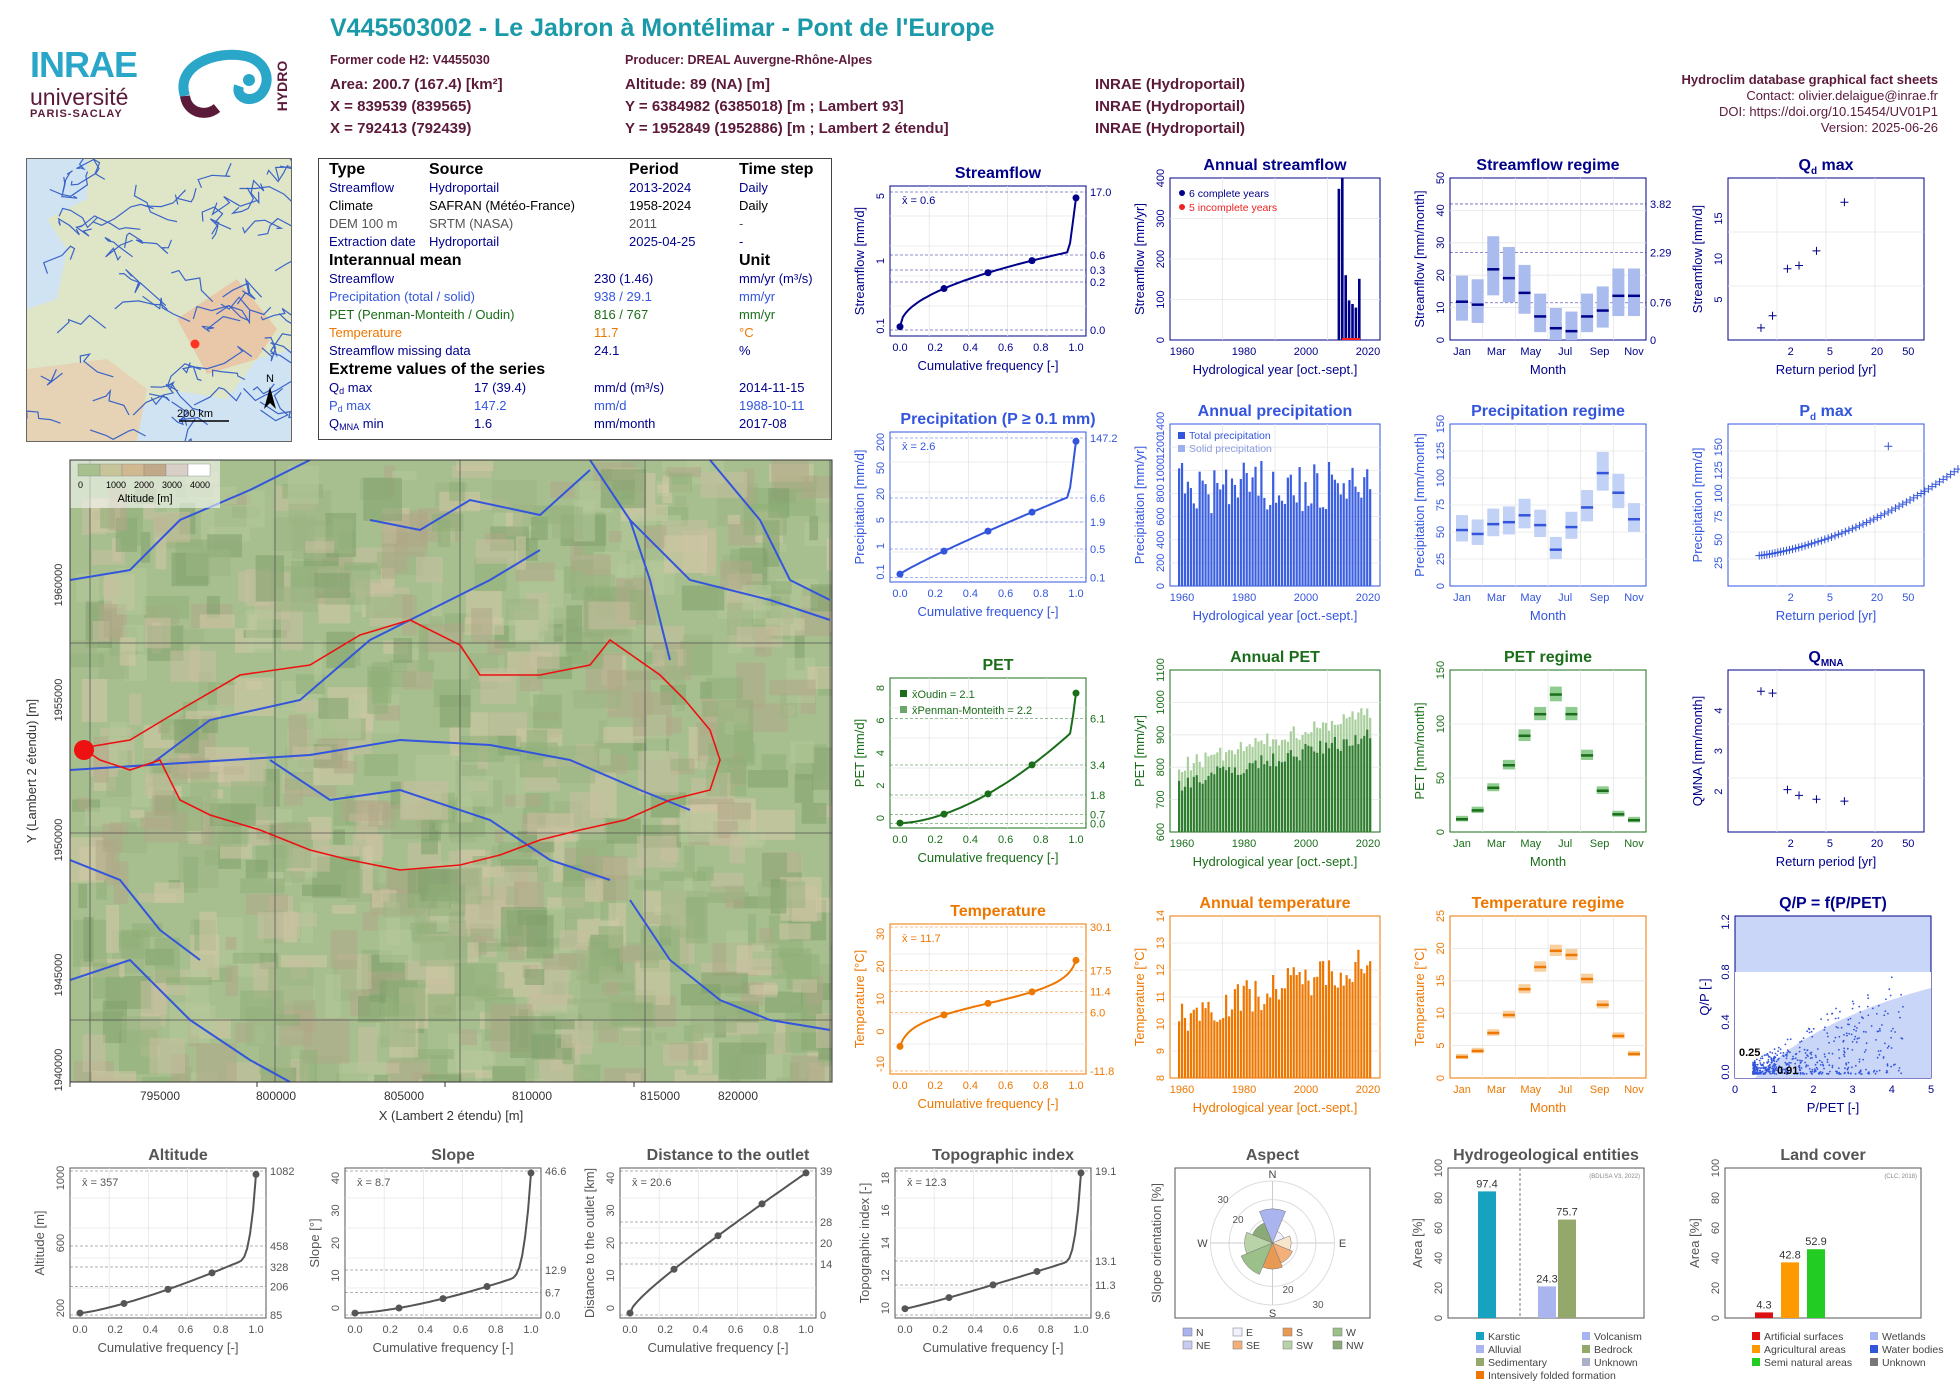  I want to click on x-axis-label-pet_regime: Month, so click(1548, 861).